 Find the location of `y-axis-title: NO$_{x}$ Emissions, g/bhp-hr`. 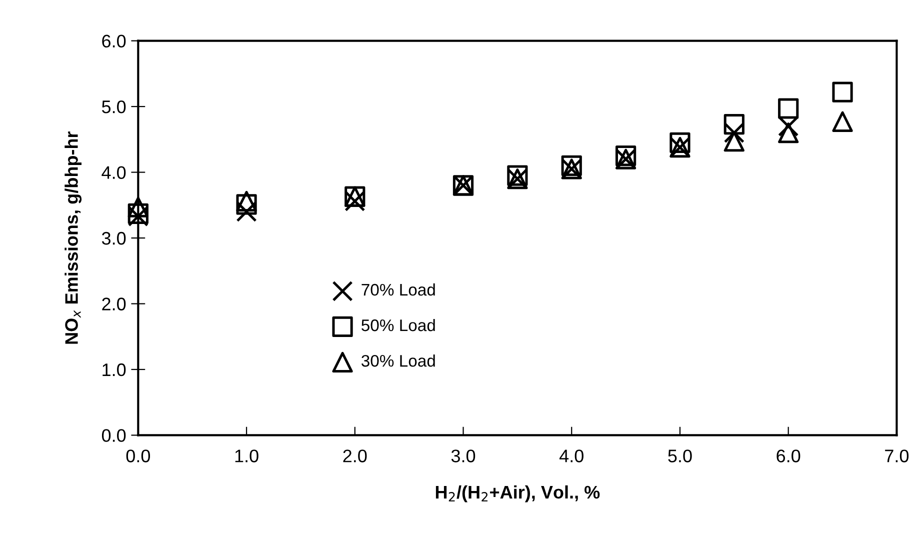

y-axis-title: NO$_{x}$ Emissions, g/bhp-hr is located at coordinates (73, 237).